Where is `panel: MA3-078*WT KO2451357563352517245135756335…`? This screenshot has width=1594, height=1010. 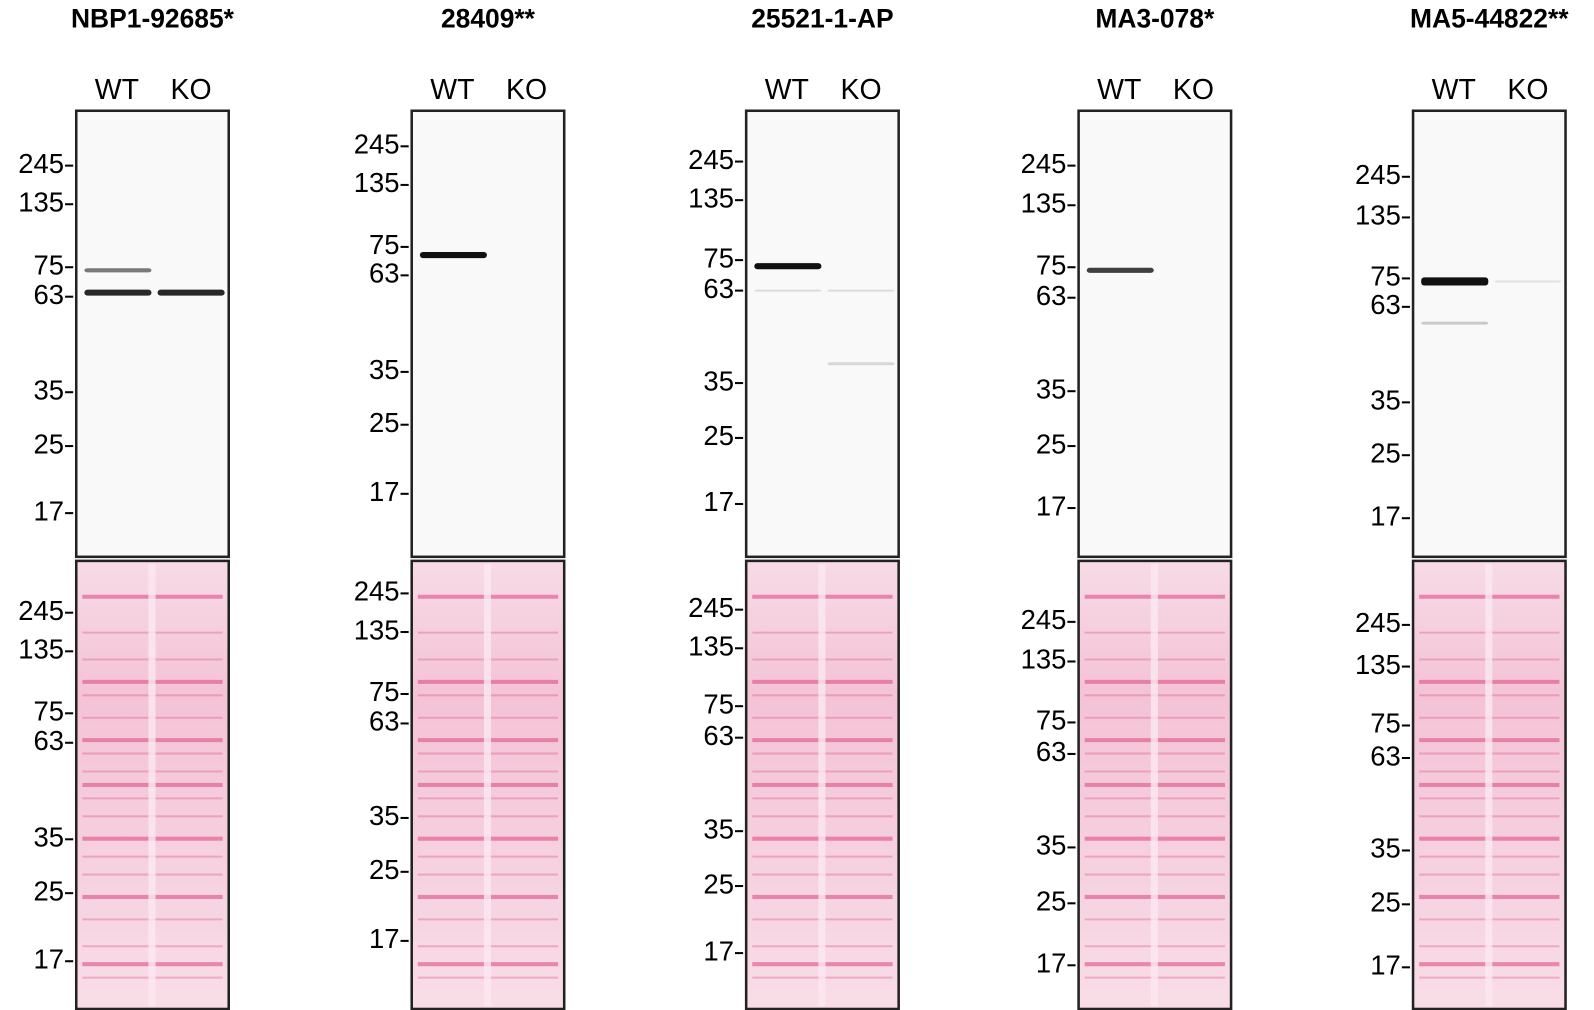 panel: MA3-078*WT KO2451357563352517245135756335… is located at coordinates (1127, 506).